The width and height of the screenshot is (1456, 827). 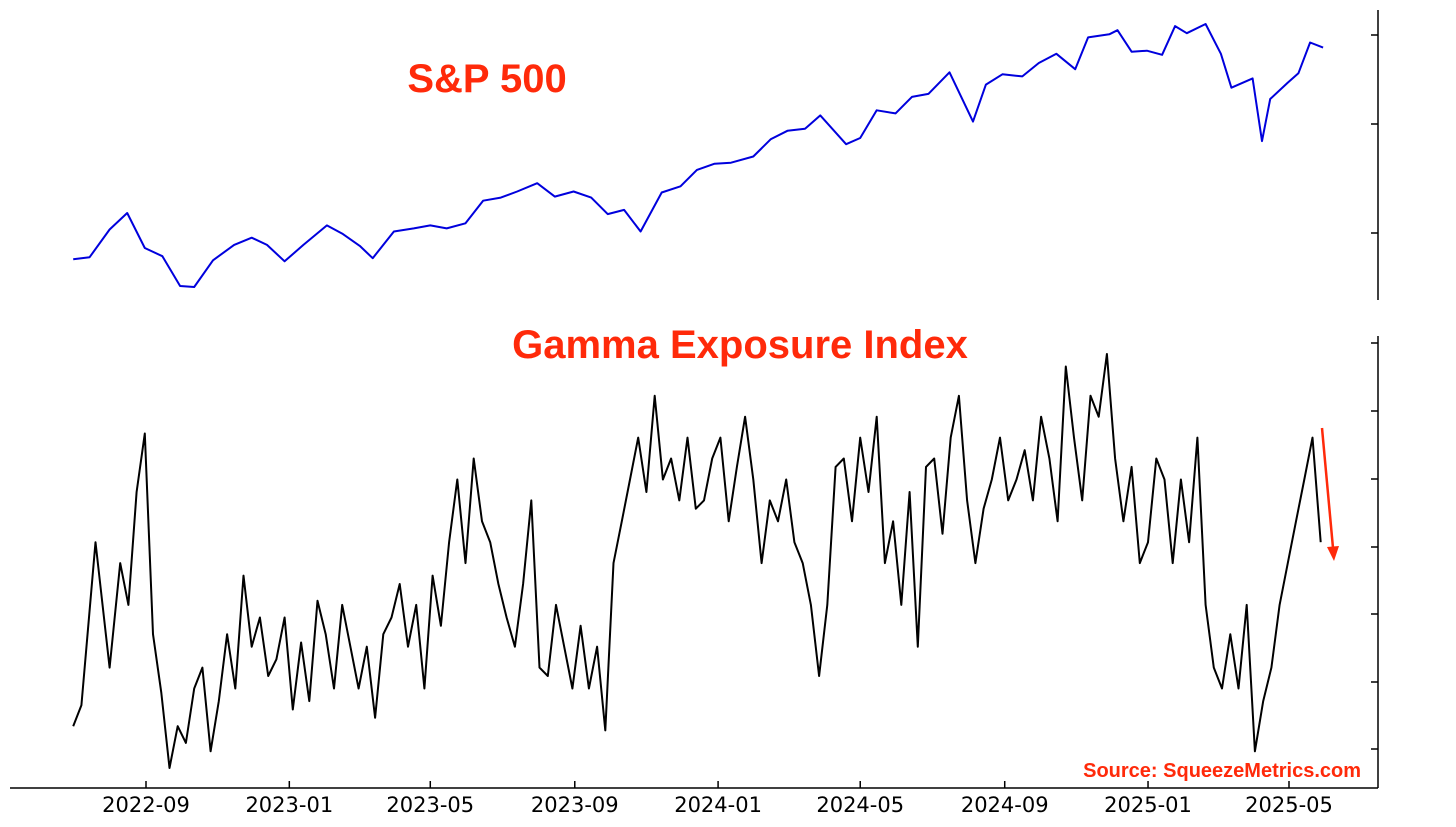 What do you see at coordinates (1374, 546) in the screenshot?
I see `gex-right-ticks` at bounding box center [1374, 546].